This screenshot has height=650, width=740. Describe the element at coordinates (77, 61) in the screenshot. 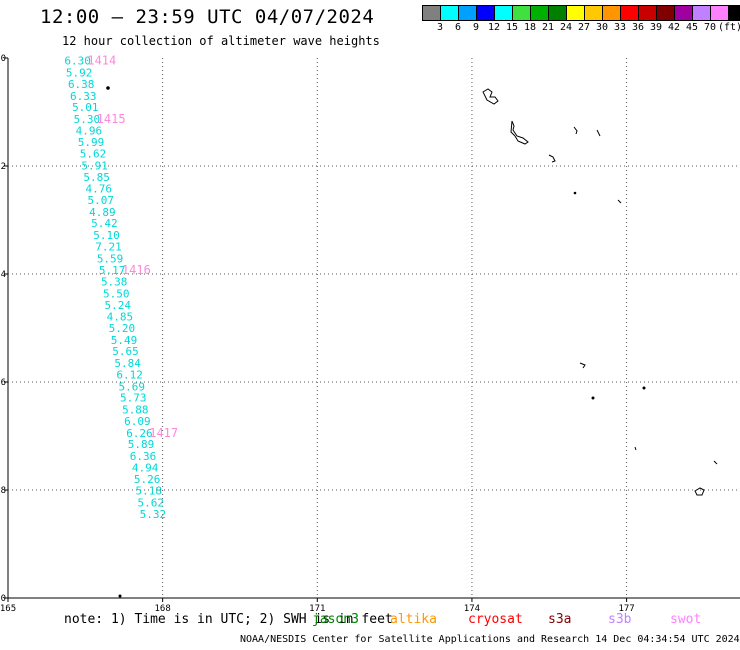

I see `swh-value-label: 6.30` at that location.